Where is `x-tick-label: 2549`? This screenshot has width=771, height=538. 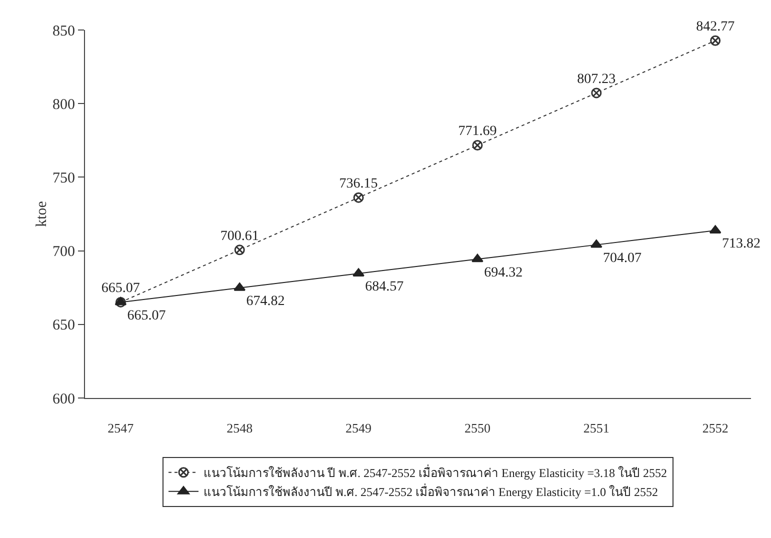 x-tick-label: 2549 is located at coordinates (359, 428).